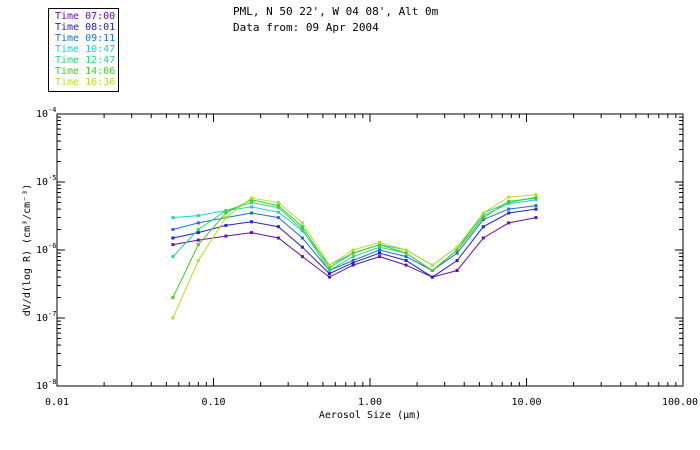 The image size is (700, 450). I want to click on x-tick-label-2: 1.00, so click(370, 402).